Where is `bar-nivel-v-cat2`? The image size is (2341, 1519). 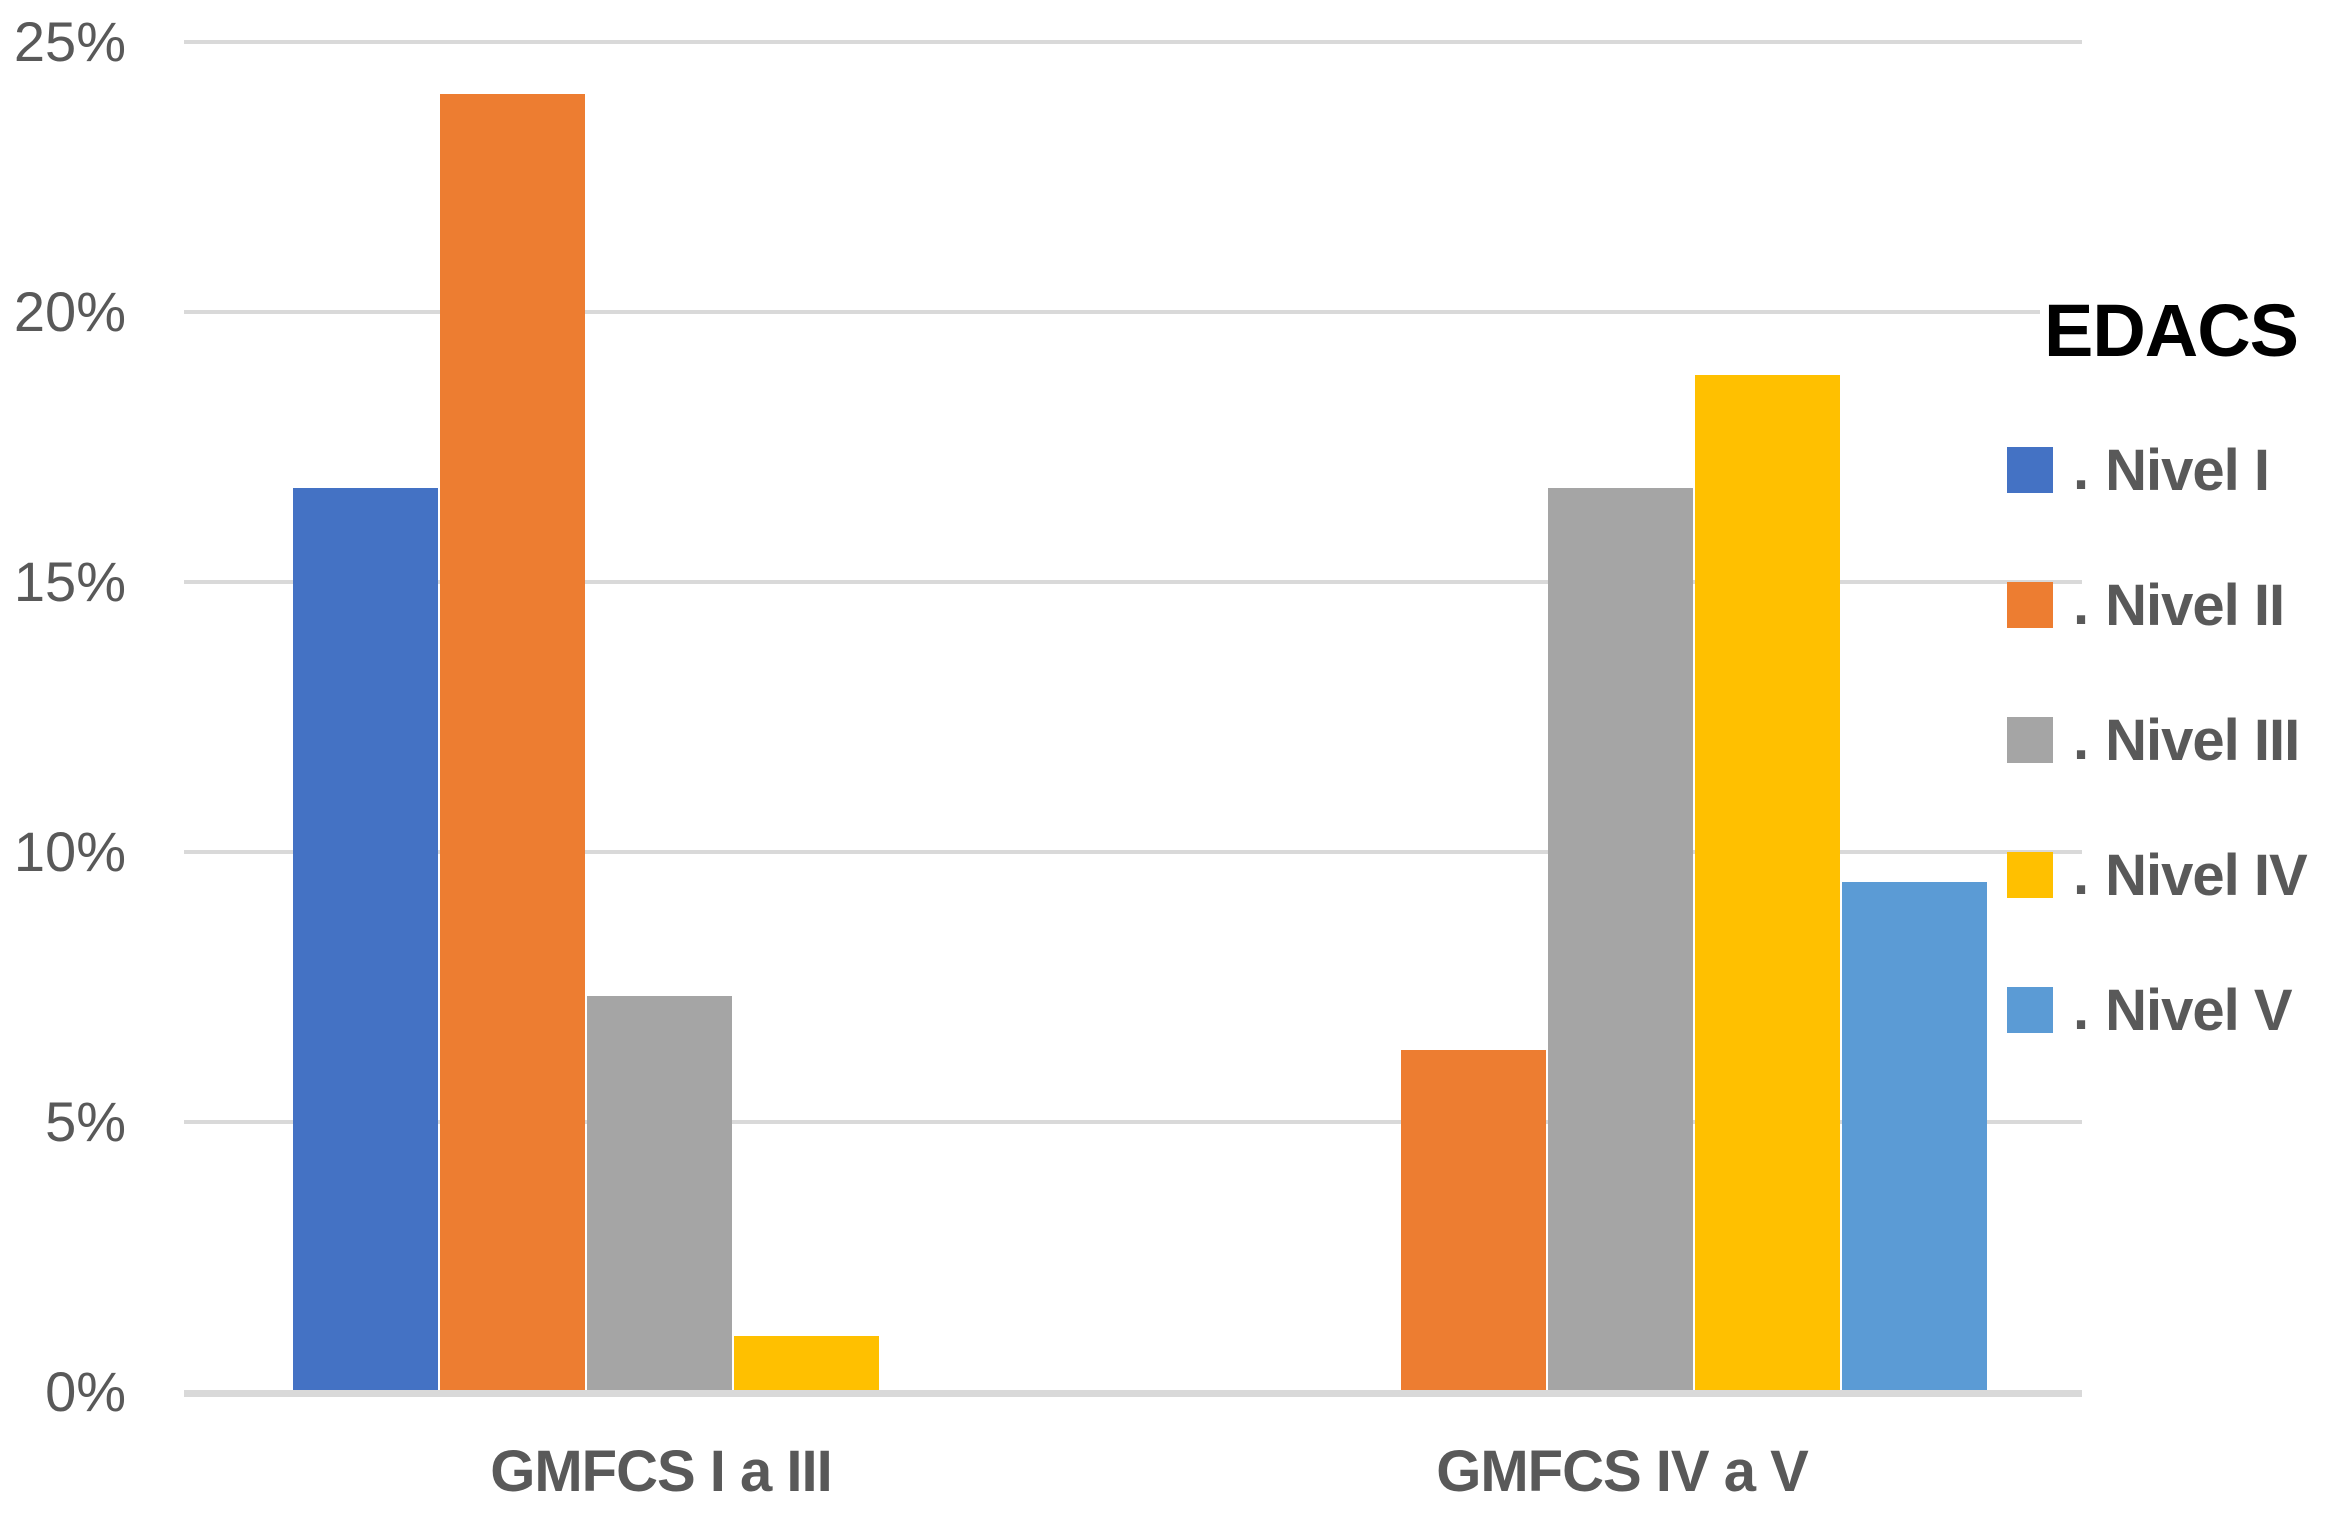
bar-nivel-v-cat2 is located at coordinates (1914, 1136).